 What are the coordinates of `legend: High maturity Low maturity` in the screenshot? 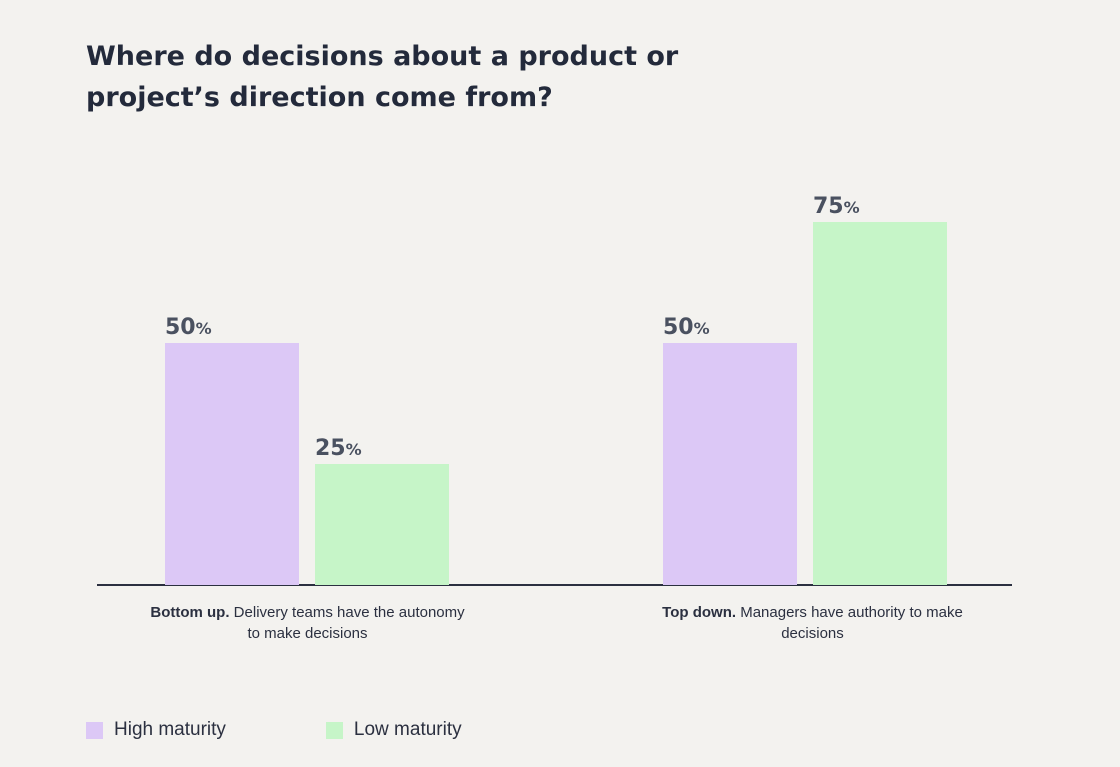 It's located at (324, 730).